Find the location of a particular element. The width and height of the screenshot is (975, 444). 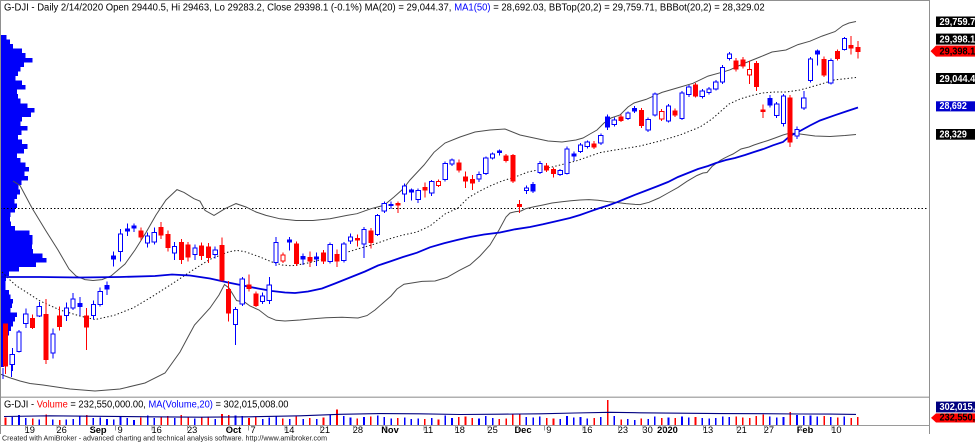

svg-text: = 232,550,000.00, is located at coordinates (108, 405).